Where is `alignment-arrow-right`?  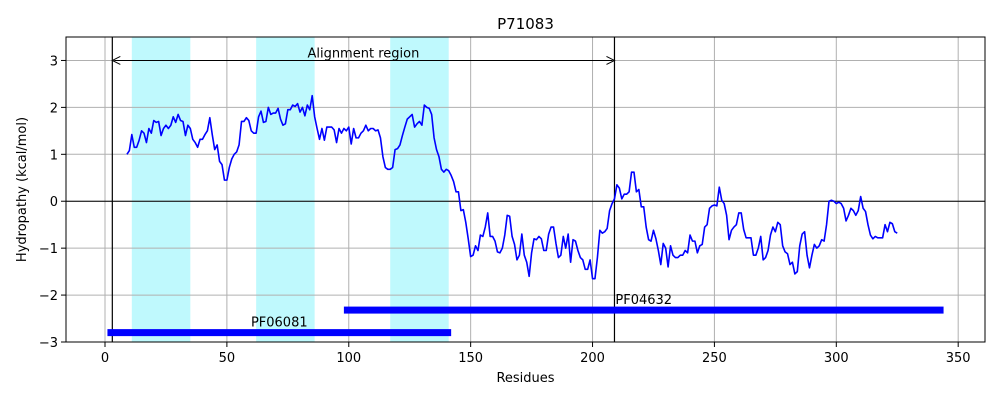 alignment-arrow-right is located at coordinates (611, 60).